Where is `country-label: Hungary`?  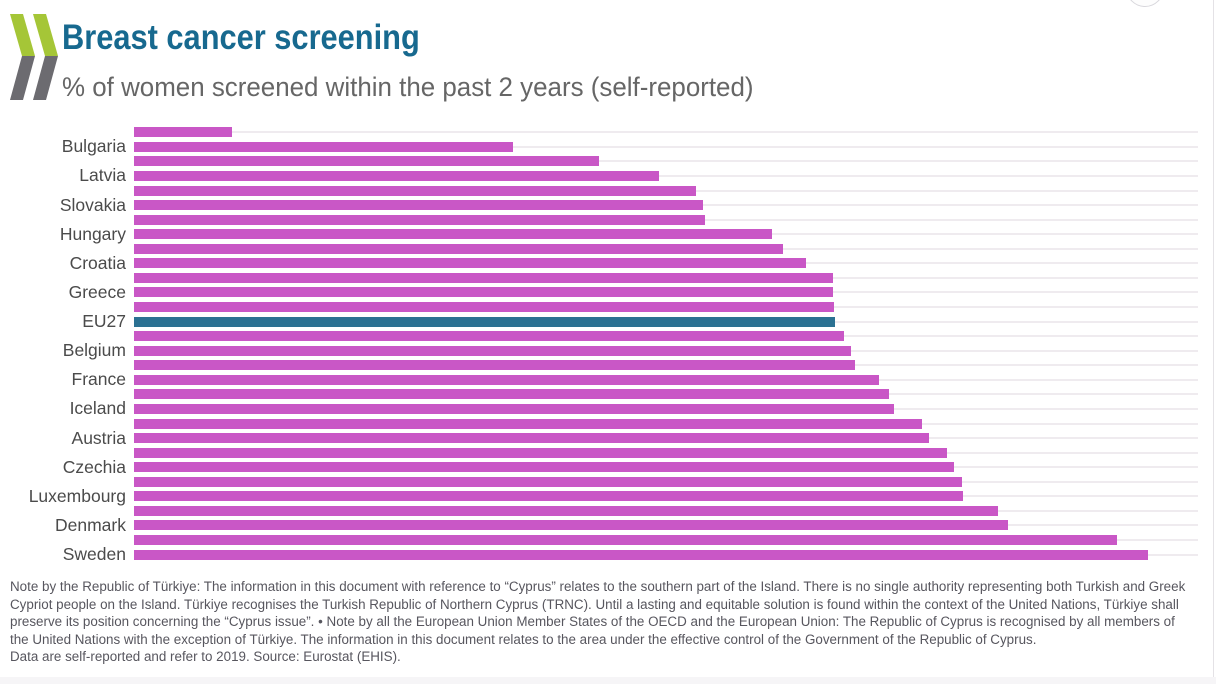 country-label: Hungary is located at coordinates (92, 233).